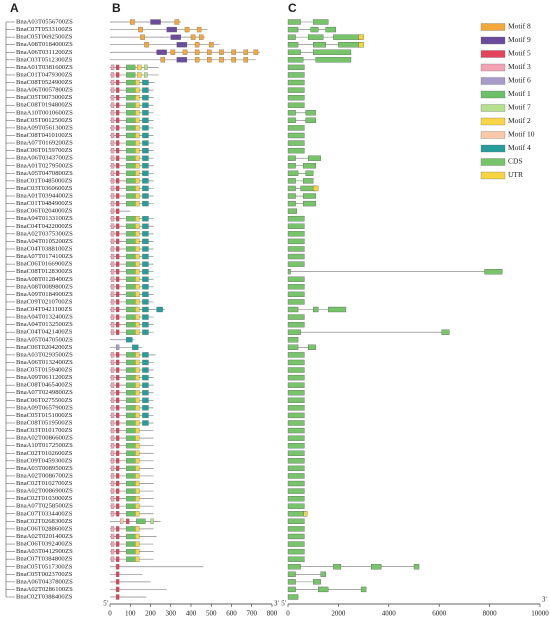 This screenshot has width=550, height=623. What do you see at coordinates (305, 514) in the screenshot?
I see `utr` at bounding box center [305, 514].